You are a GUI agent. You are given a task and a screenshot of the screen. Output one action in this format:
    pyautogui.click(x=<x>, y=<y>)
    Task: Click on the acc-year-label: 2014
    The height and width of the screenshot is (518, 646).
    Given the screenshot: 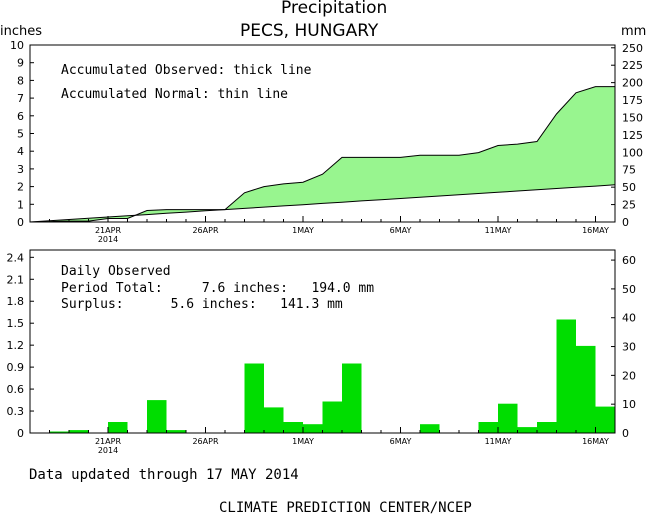 What is the action you would take?
    pyautogui.click(x=108, y=239)
    